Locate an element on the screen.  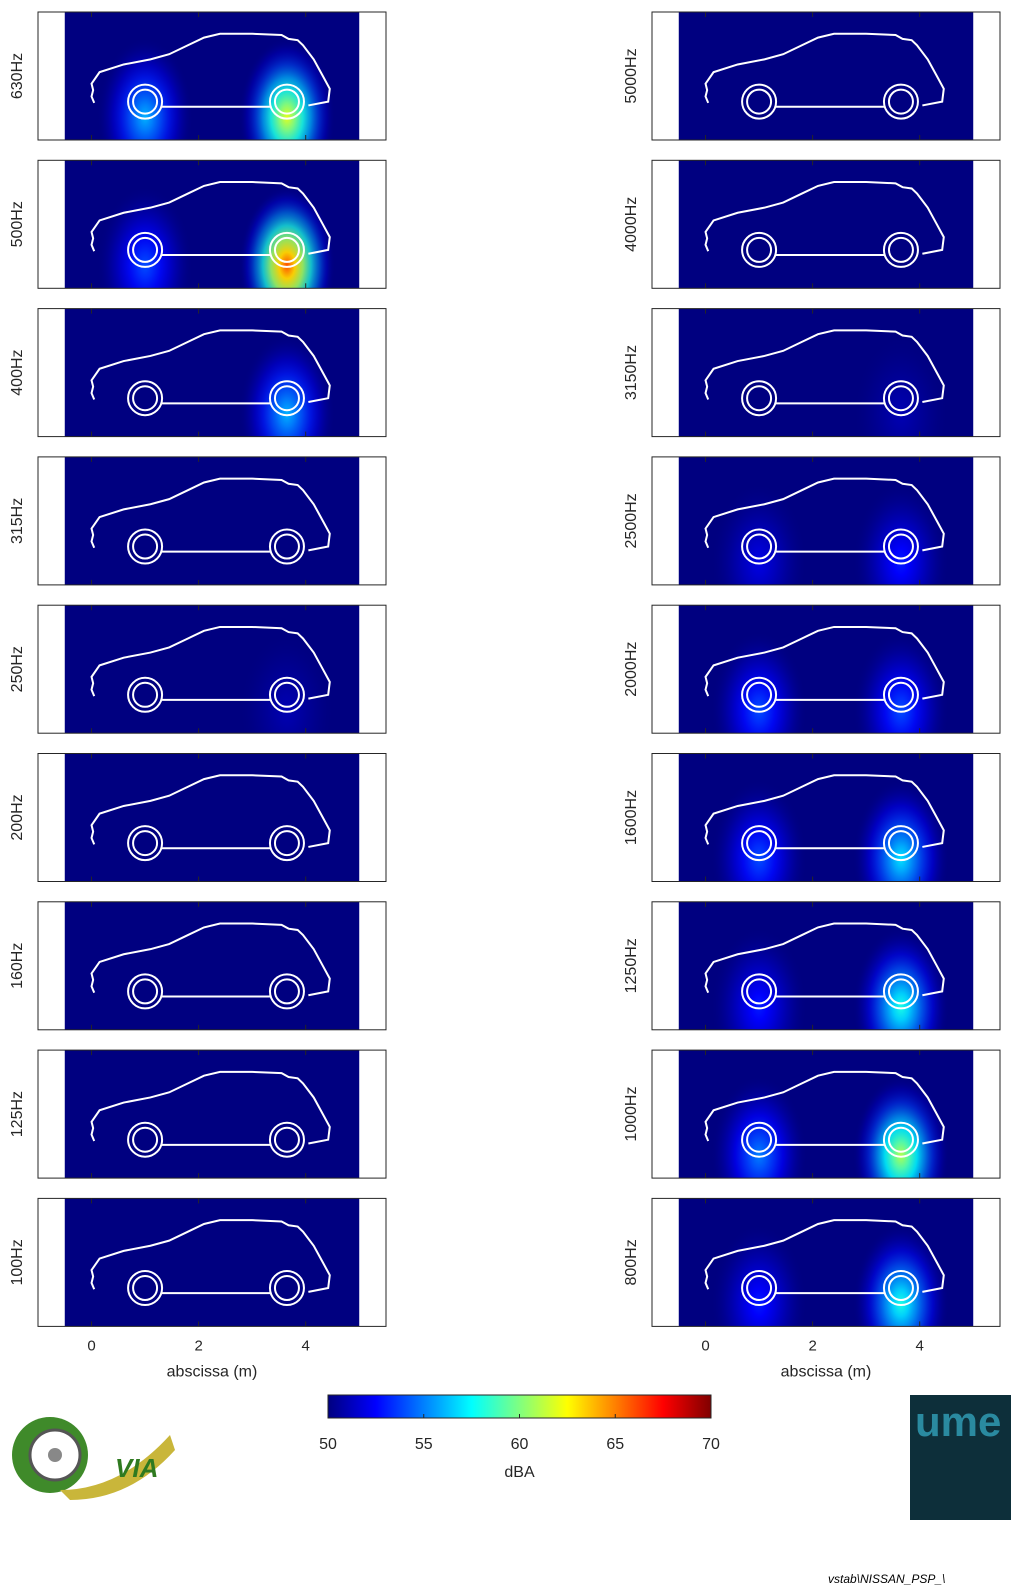
panel: 125Hz is located at coordinates (198, 1114).